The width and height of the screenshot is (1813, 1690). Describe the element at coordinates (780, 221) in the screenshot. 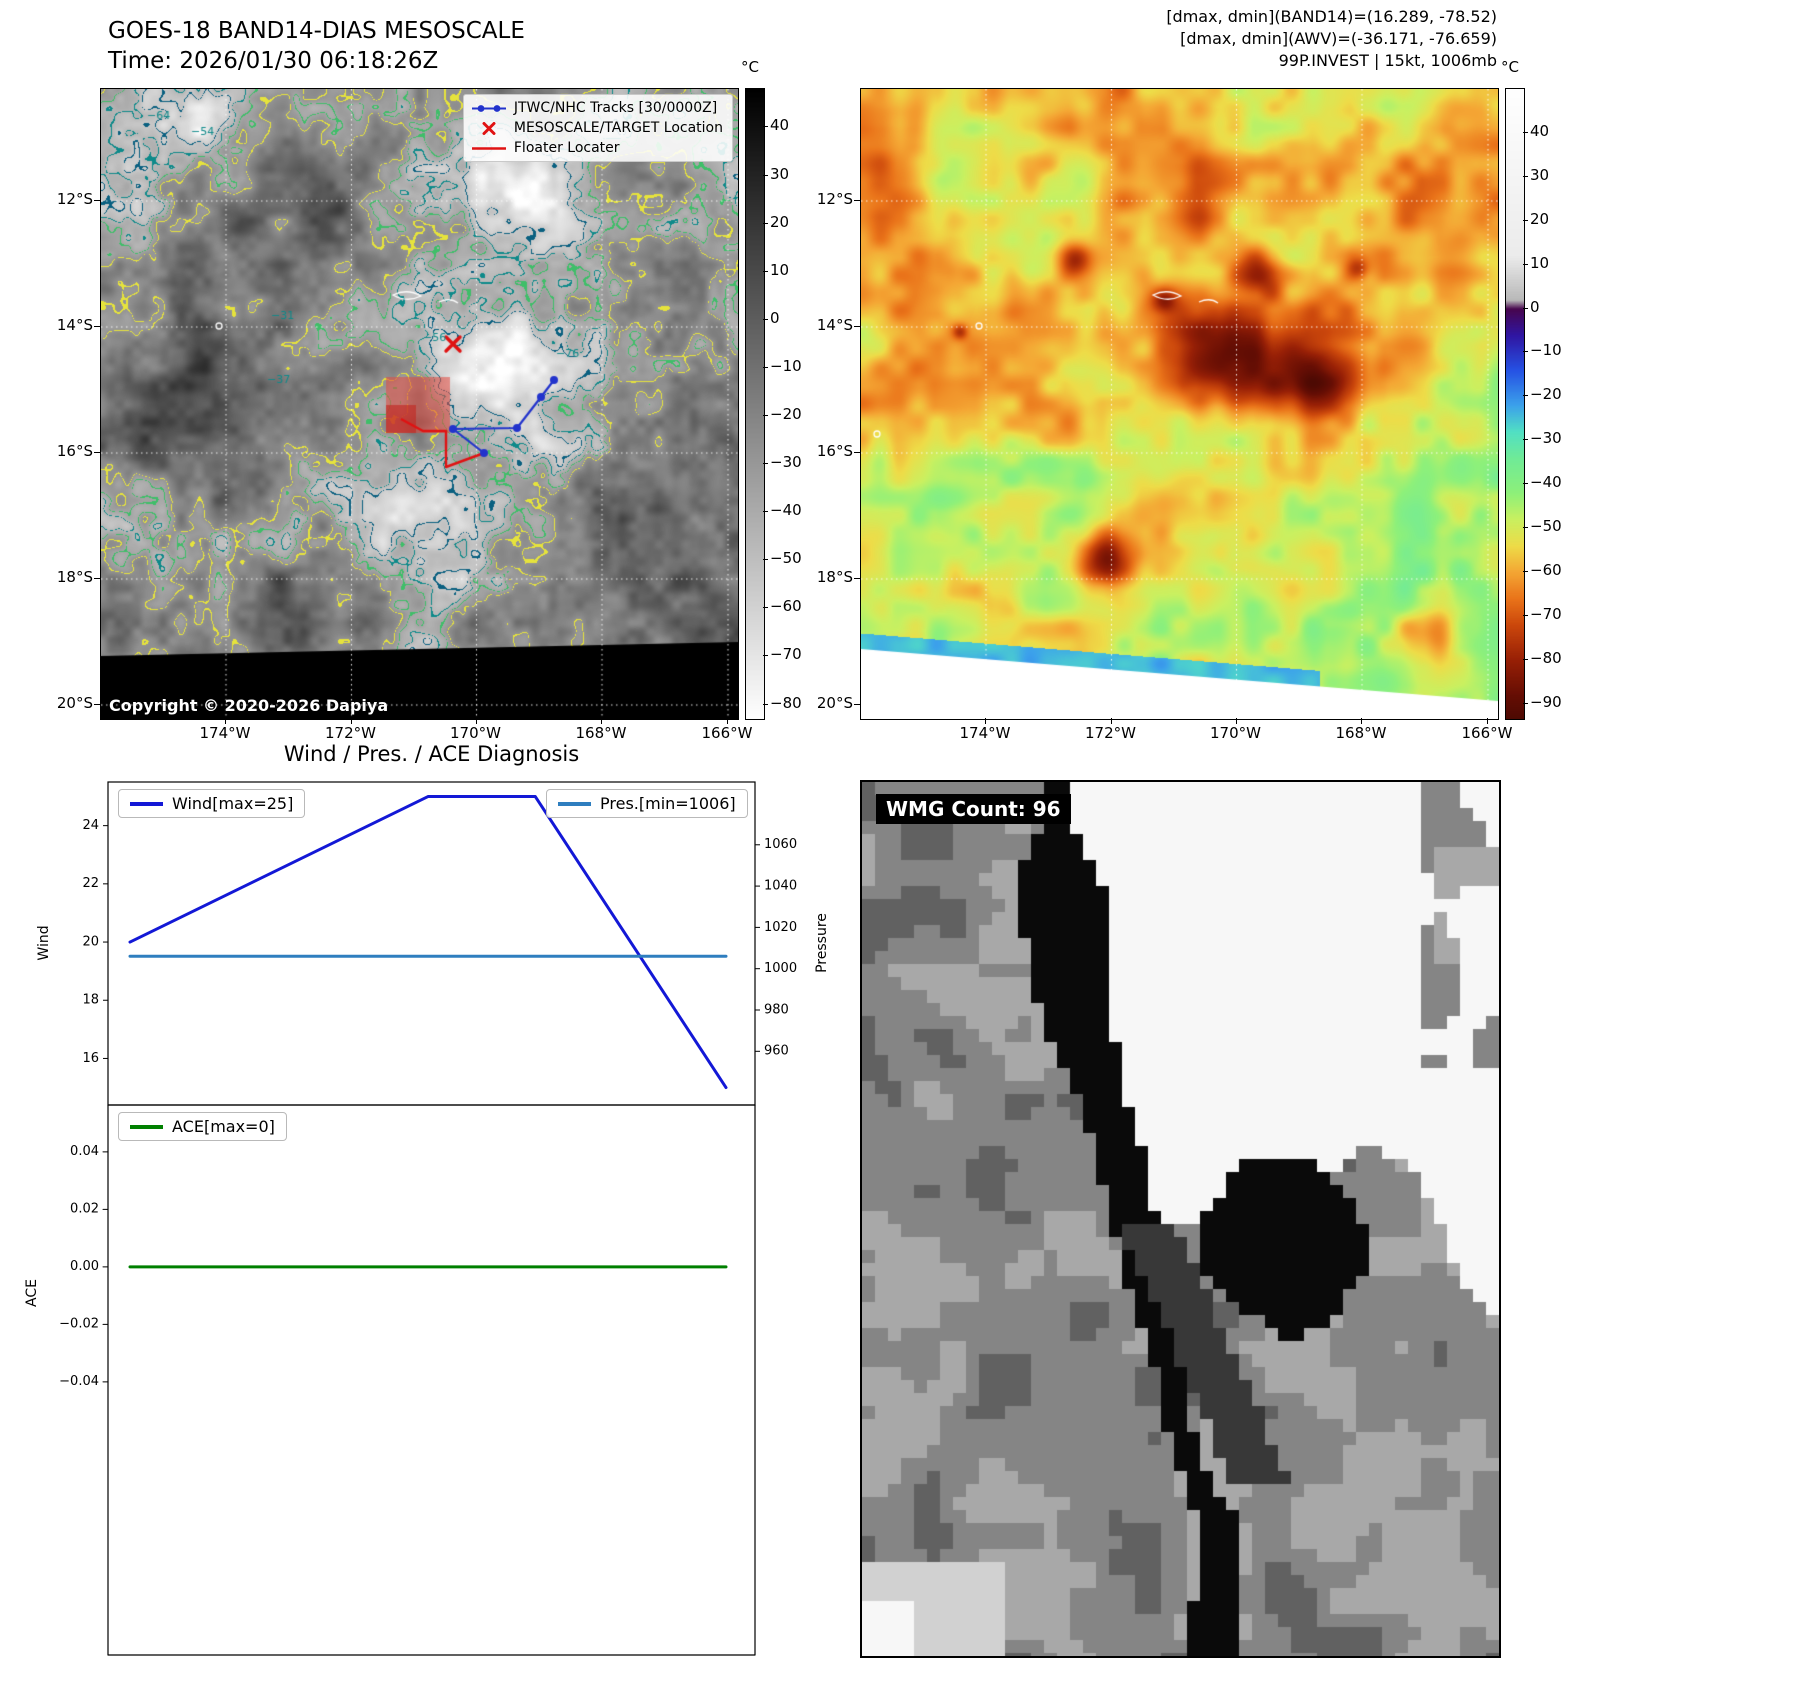

I see `colorbar-tick-label: 20` at that location.